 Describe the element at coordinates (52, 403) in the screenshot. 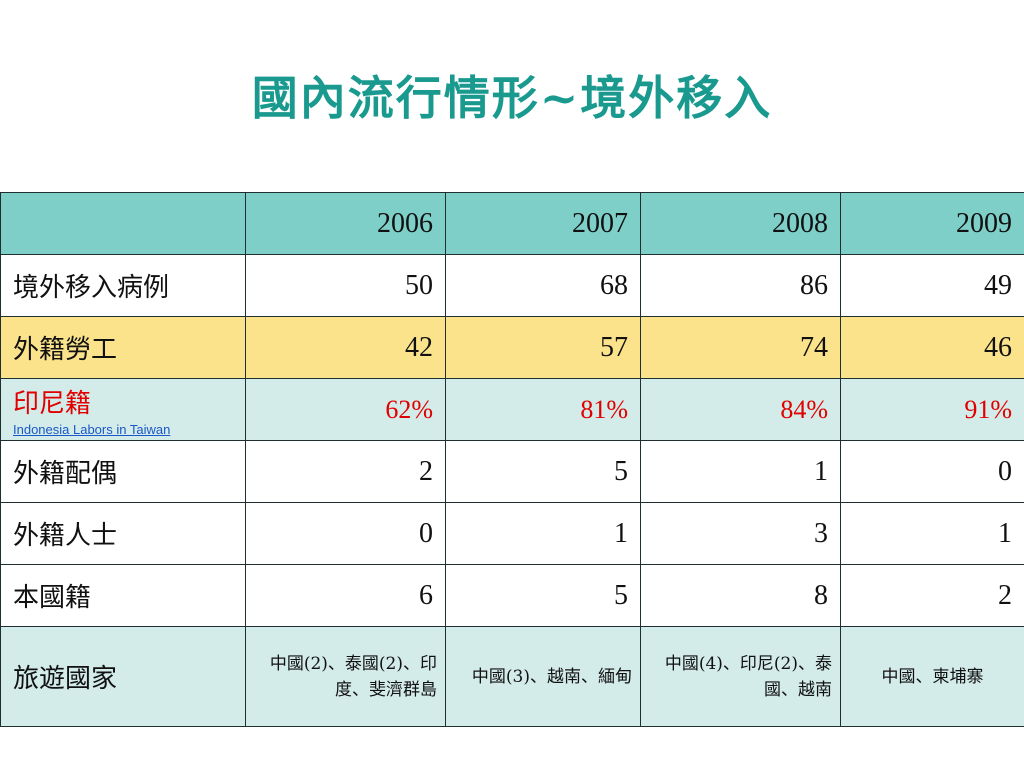

I see `row-label: 印尼籍` at that location.